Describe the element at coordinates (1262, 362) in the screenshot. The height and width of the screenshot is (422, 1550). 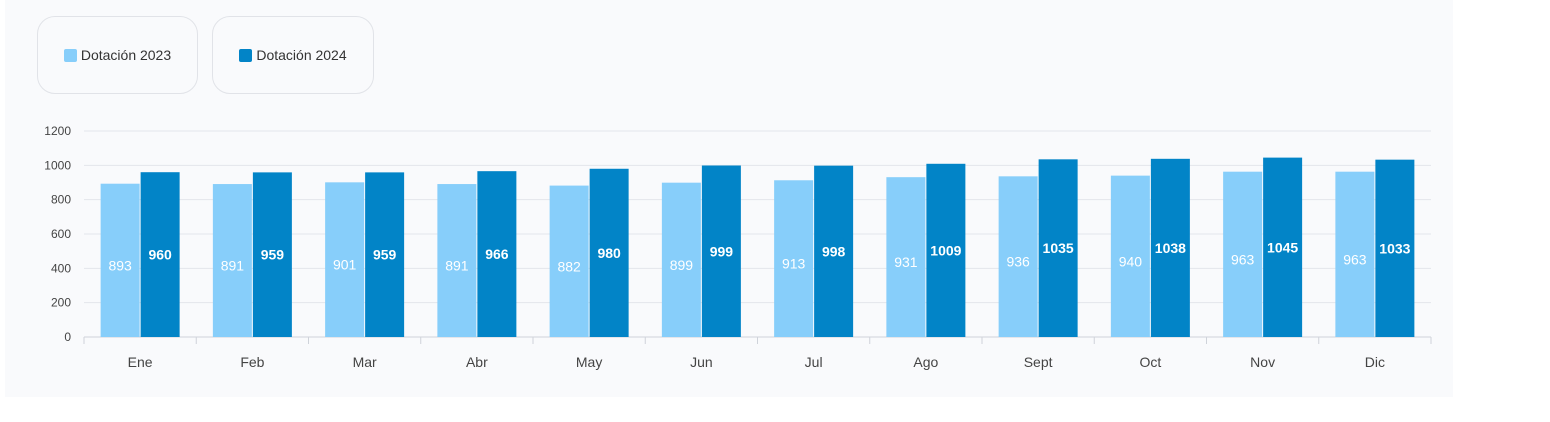
I see `x-tick-label: Nov` at that location.